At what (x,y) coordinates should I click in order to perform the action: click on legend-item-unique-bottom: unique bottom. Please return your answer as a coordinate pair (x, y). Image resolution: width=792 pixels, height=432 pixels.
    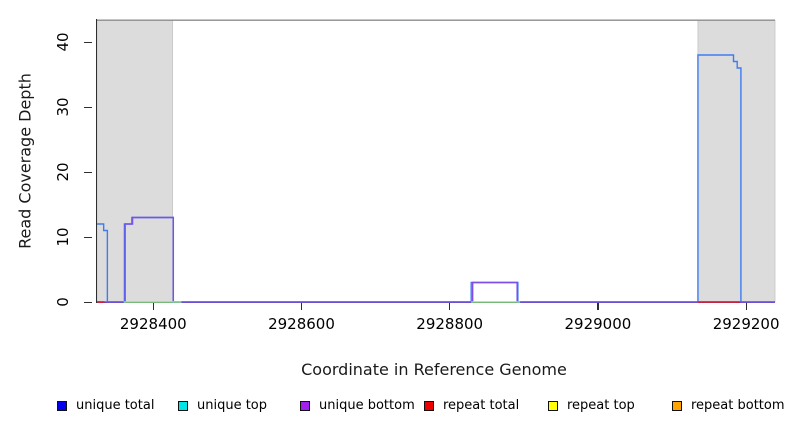
    Looking at the image, I should click on (357, 405).